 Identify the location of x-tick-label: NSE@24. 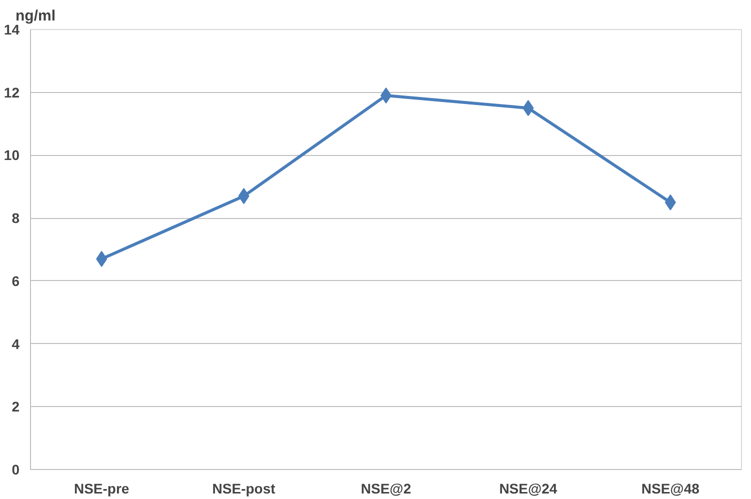
(528, 488).